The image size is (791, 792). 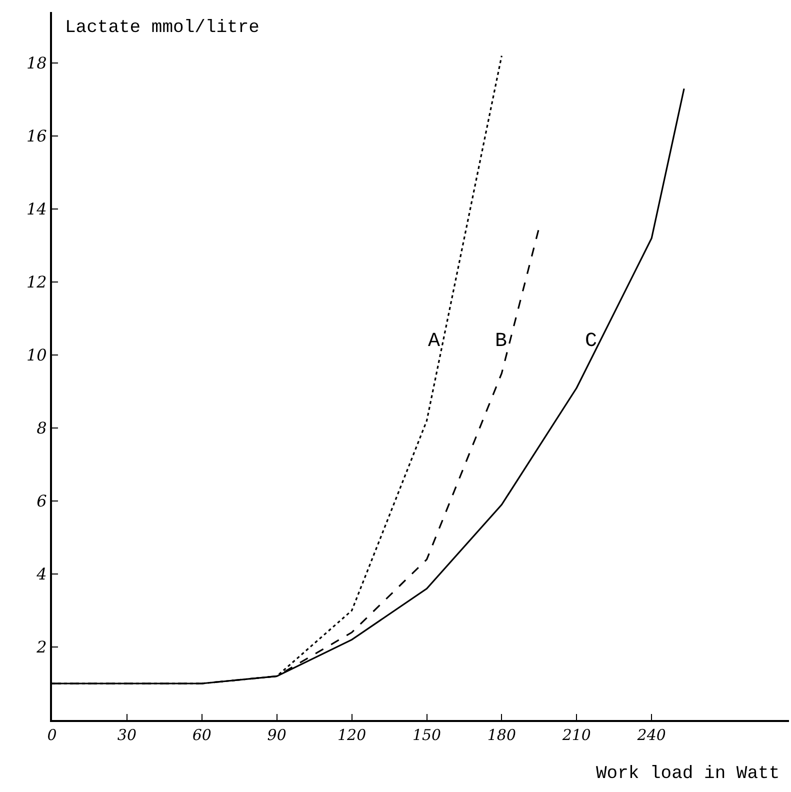 I want to click on y-tick-label: 8, so click(x=41, y=428).